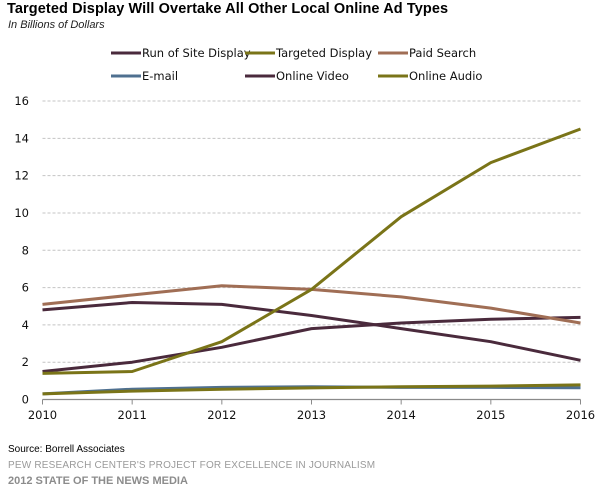 This screenshot has width=602, height=498. I want to click on y-tick-label: 10, so click(21, 213).